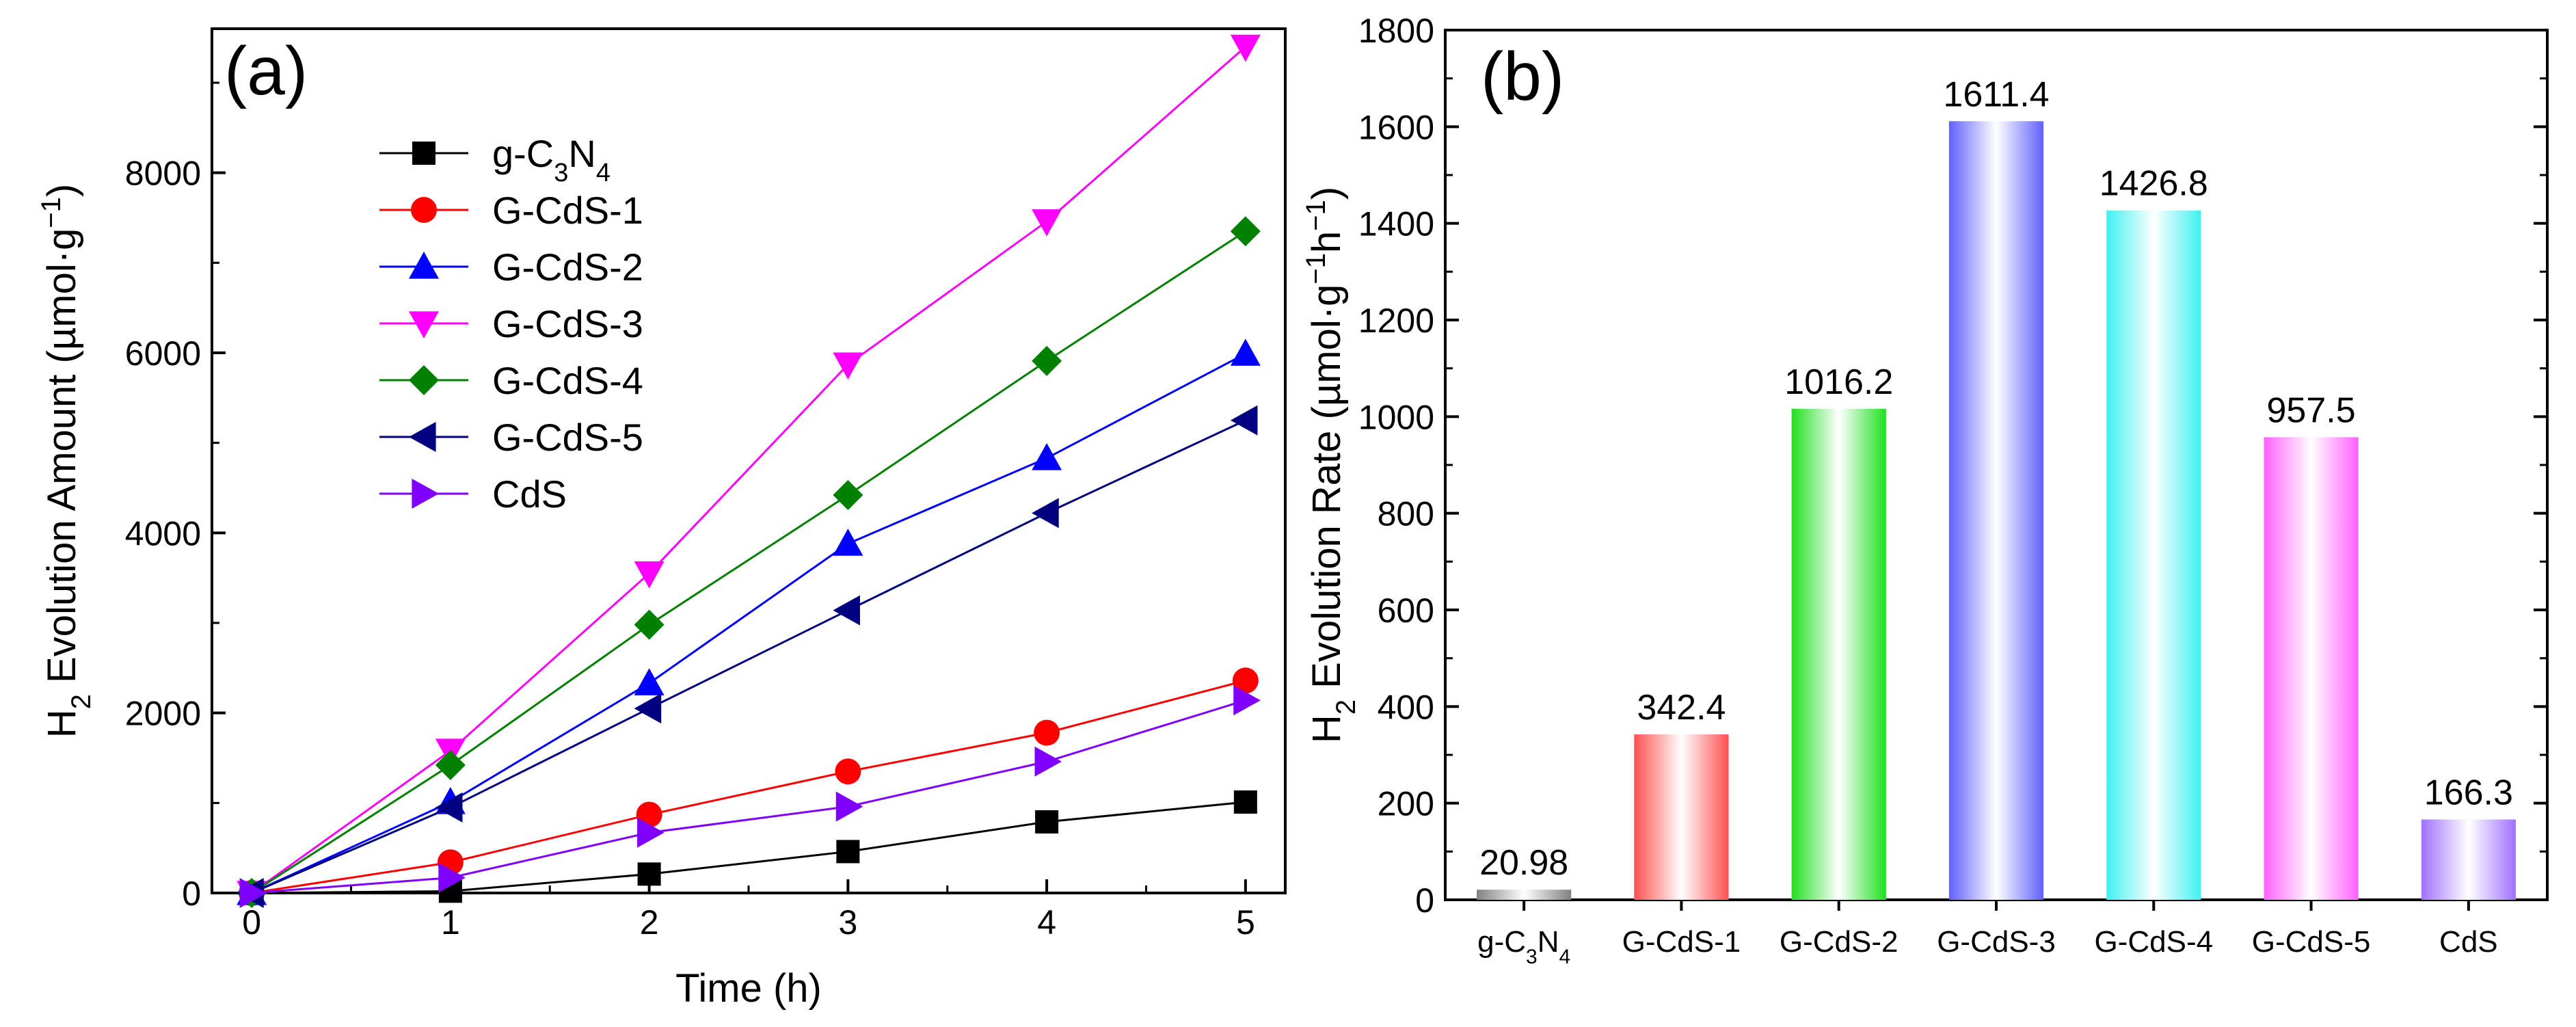 The image size is (2576, 1027). Describe the element at coordinates (529, 494) in the screenshot. I see `legend-label: CdS` at that location.